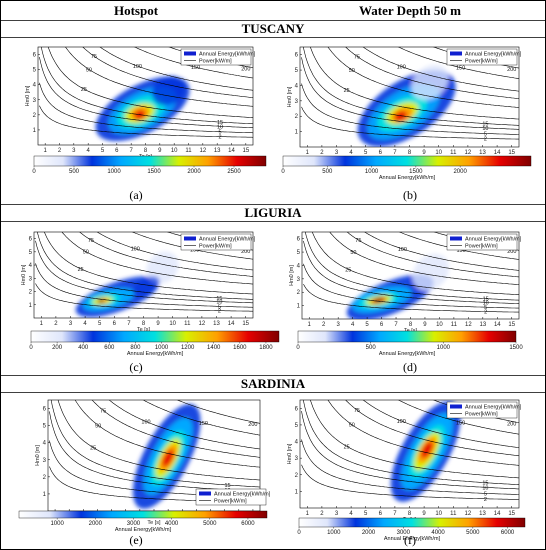 This screenshot has width=546, height=550. Describe the element at coordinates (395, 514) in the screenshot. I see `x-tick-label: 7` at that location.